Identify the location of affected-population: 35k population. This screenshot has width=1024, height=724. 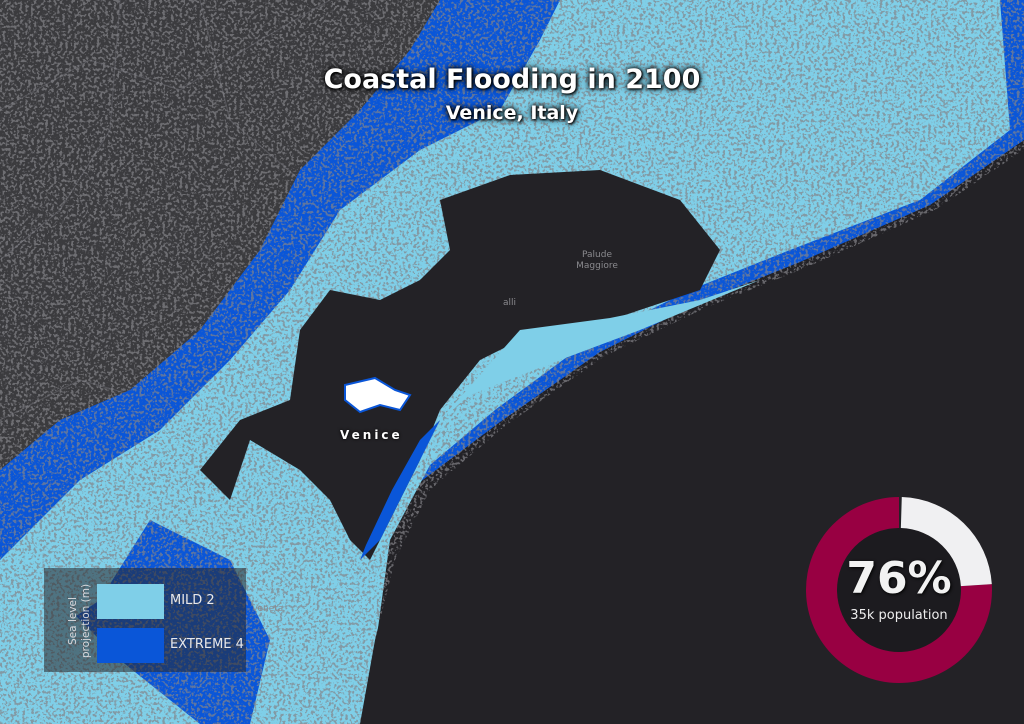
(899, 615).